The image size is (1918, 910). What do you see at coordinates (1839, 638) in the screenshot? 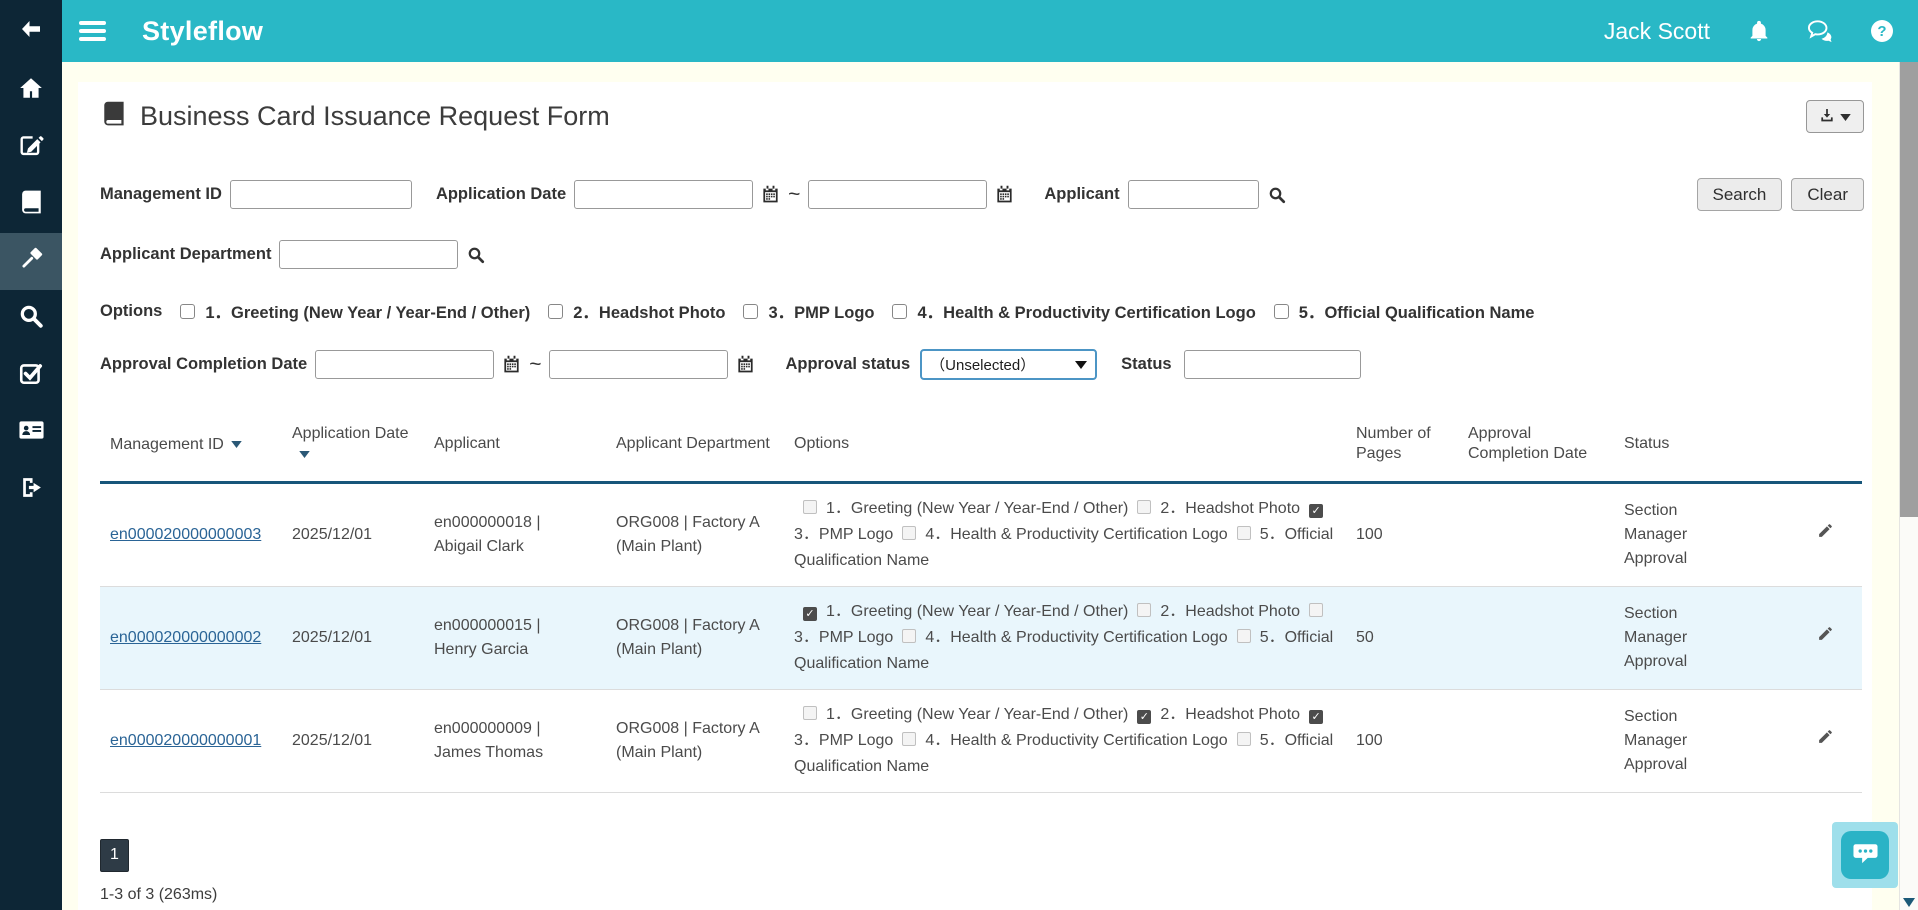
I see `edit-cell` at bounding box center [1839, 638].